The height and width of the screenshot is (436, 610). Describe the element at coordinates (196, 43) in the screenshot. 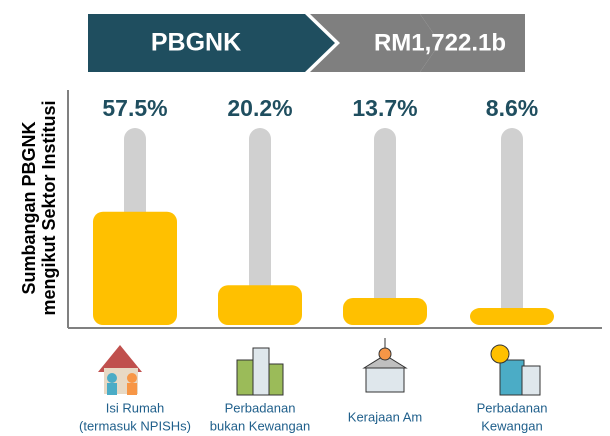

I see `header-left: PBGNK` at that location.